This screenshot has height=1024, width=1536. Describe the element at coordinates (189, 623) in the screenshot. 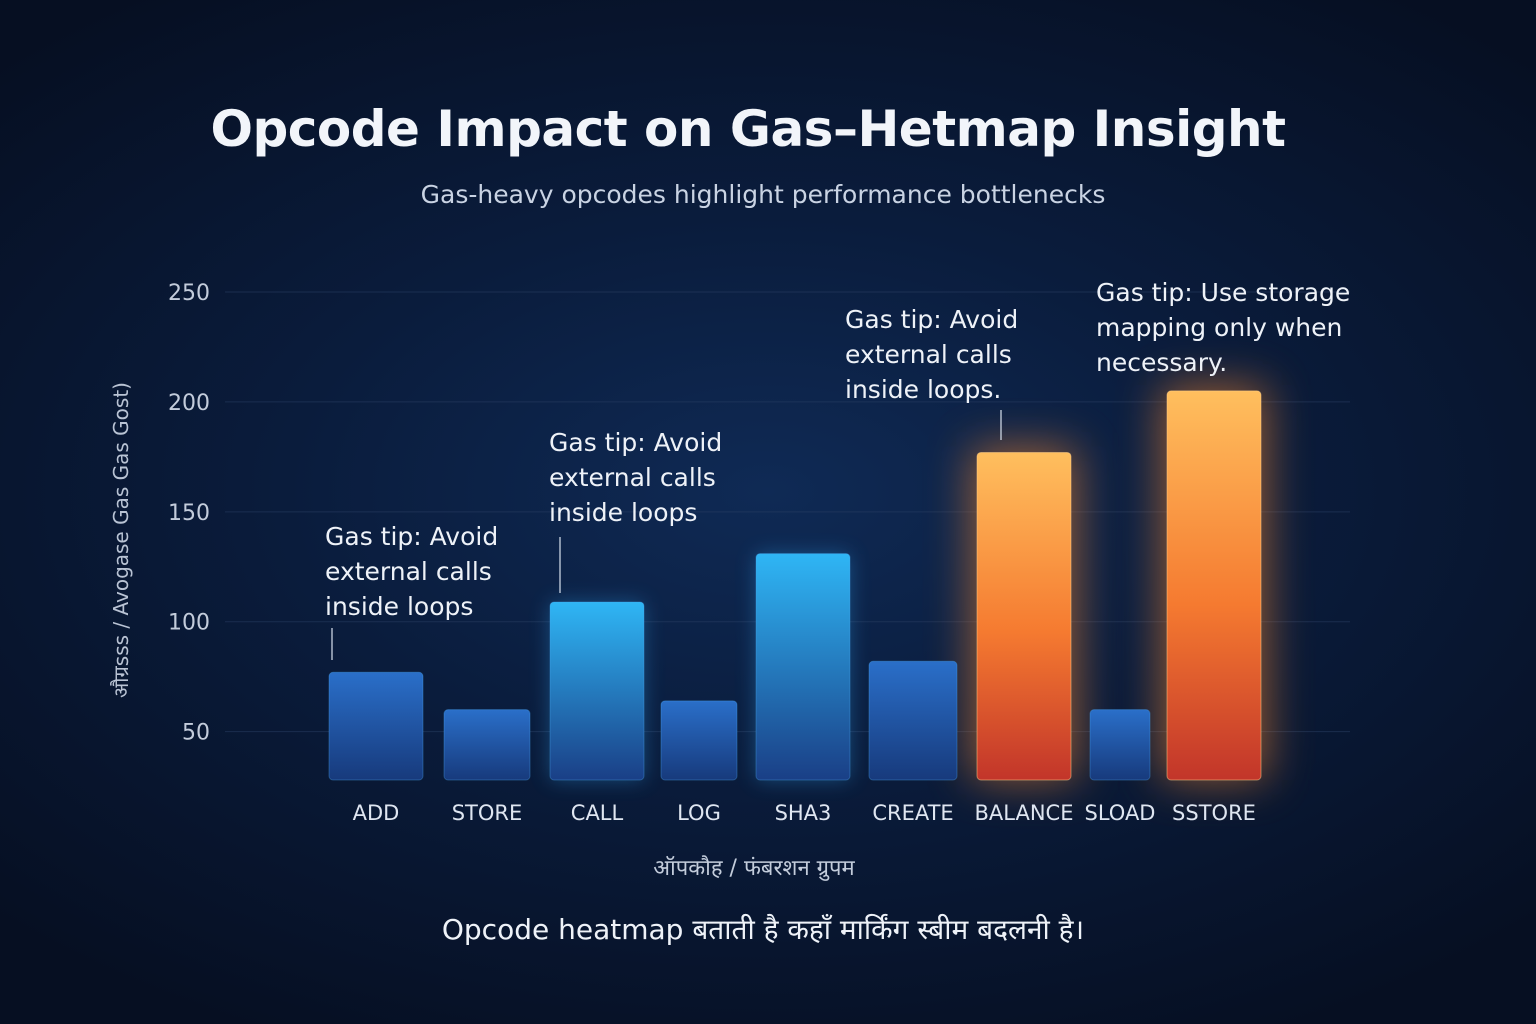

I see `y-tick-label: 100` at that location.